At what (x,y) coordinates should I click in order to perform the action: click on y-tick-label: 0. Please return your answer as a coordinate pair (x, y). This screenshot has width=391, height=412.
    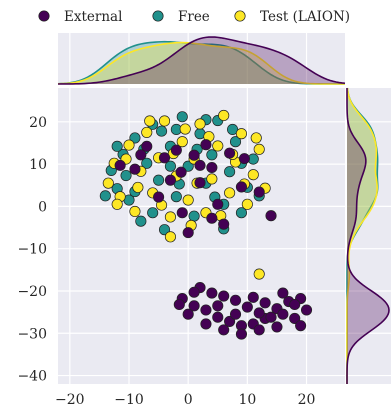
    Looking at the image, I should click on (42, 207).